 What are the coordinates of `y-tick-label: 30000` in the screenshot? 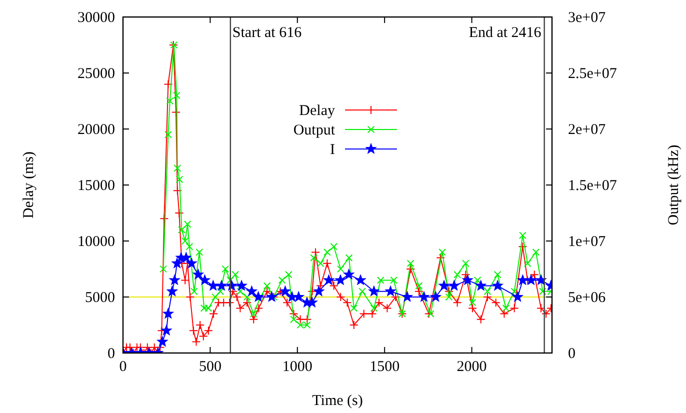 It's located at (96, 18).